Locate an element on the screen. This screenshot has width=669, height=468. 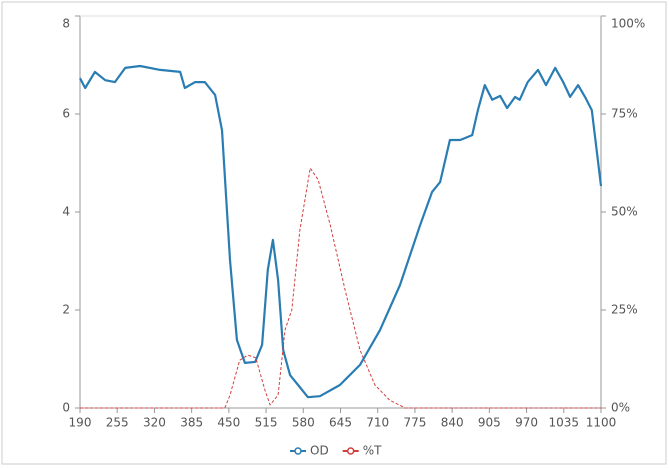
y-tick-label: 4 is located at coordinates (66, 212).